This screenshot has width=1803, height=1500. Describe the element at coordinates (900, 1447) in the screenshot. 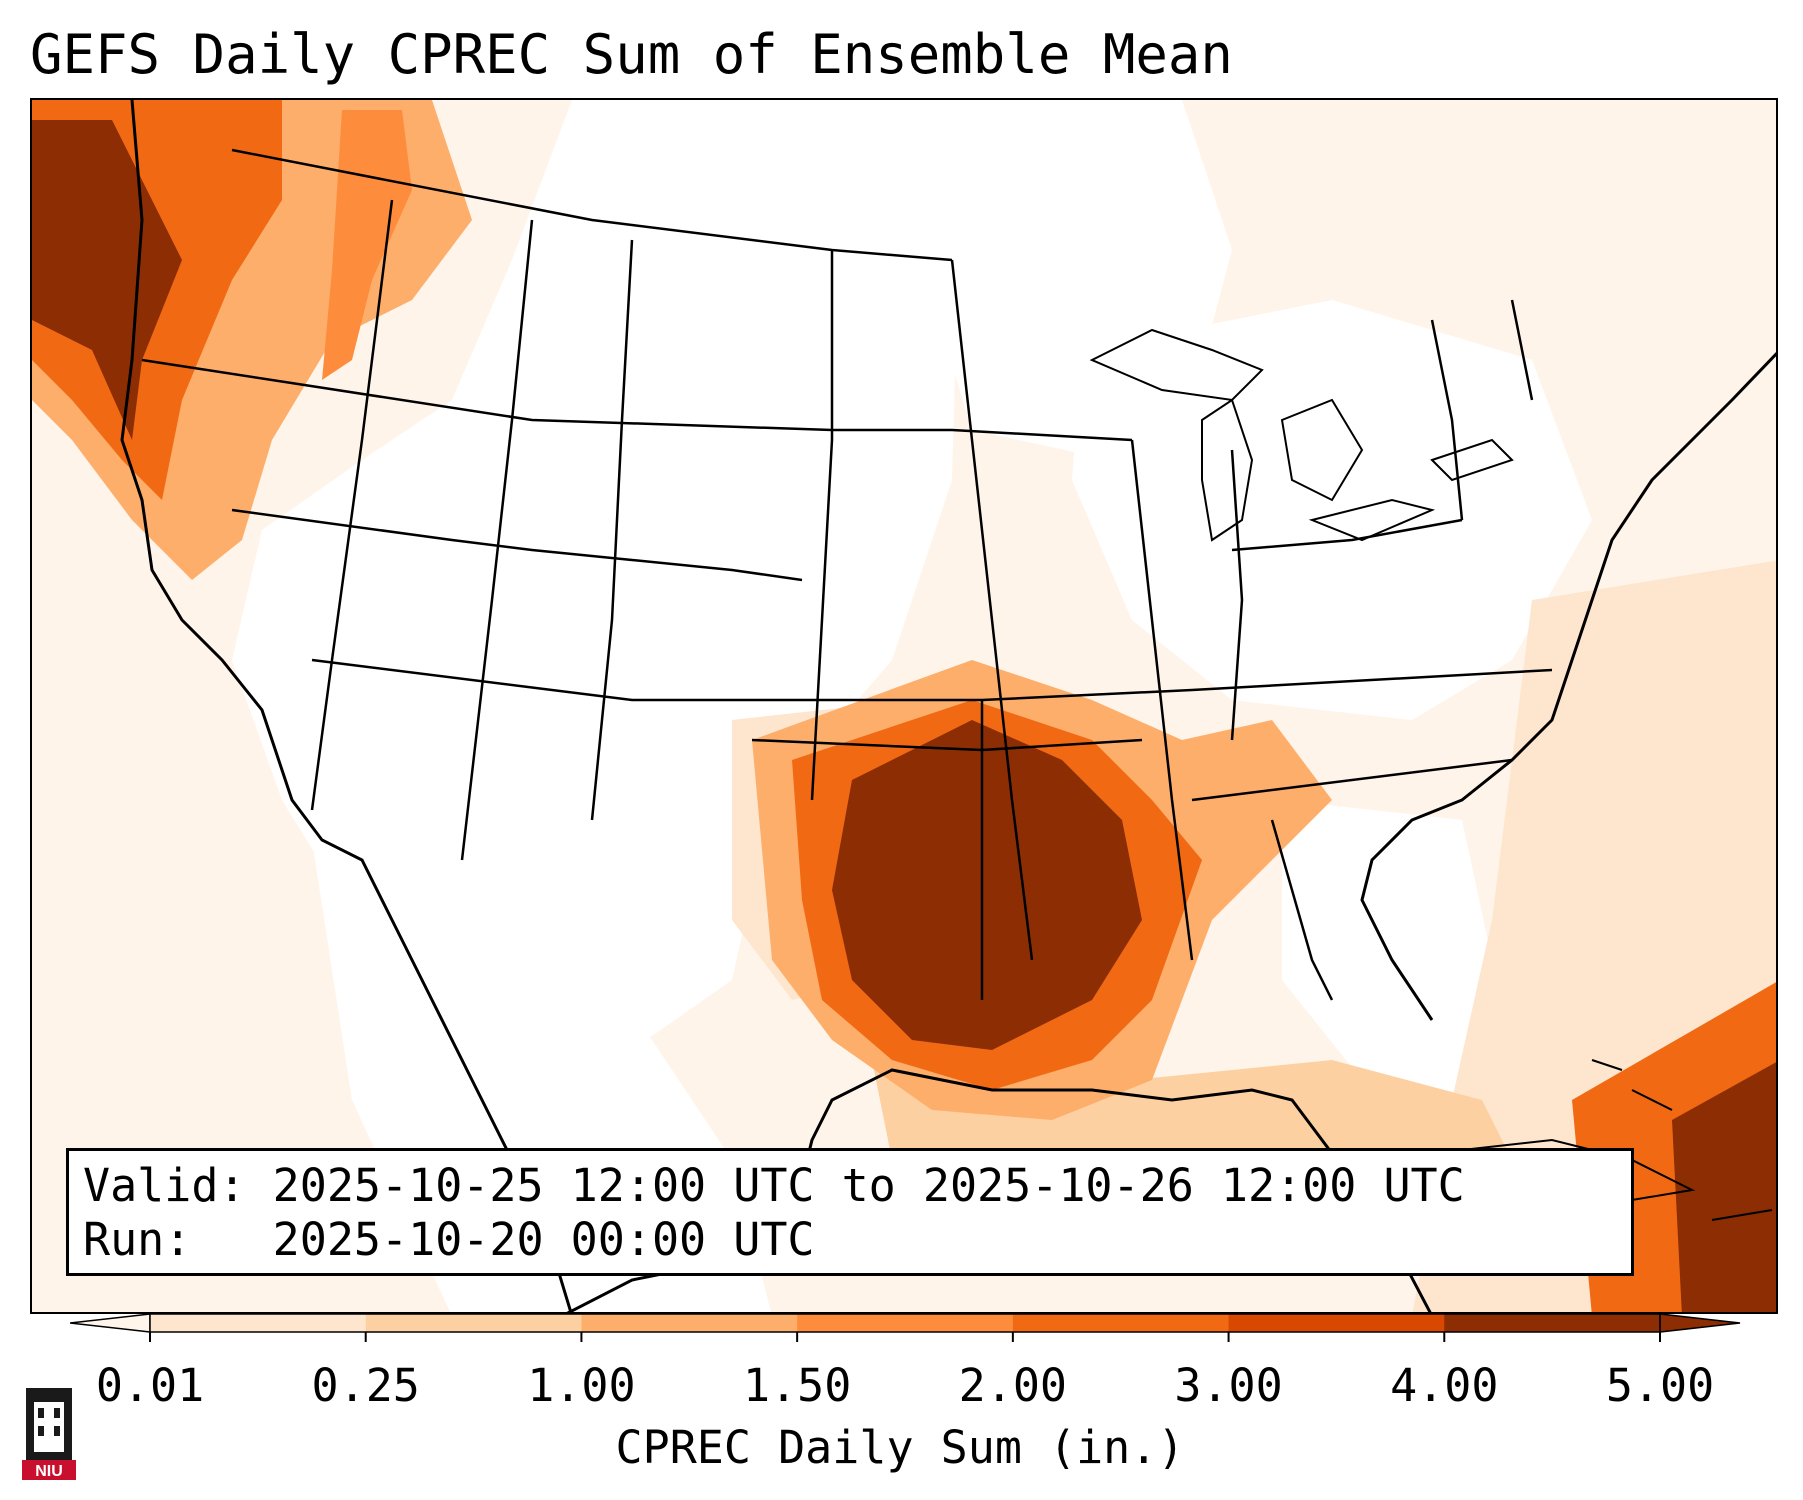

I see `colorbar-label: CPREC Daily Sum (in.)` at that location.